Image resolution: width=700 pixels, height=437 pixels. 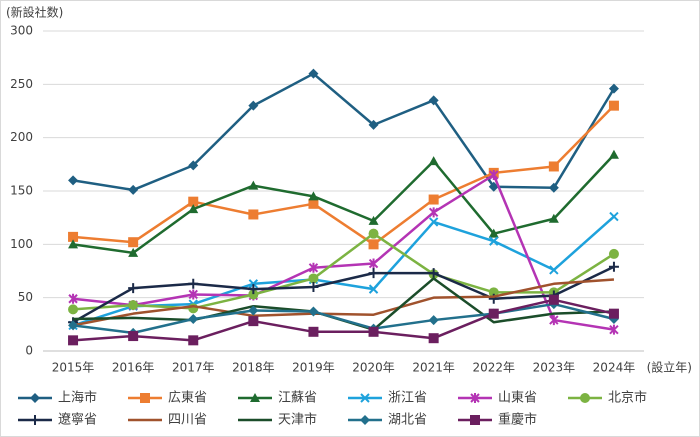 What do you see at coordinates (25, 297) in the screenshot?
I see `y-tick-label: 50` at bounding box center [25, 297].